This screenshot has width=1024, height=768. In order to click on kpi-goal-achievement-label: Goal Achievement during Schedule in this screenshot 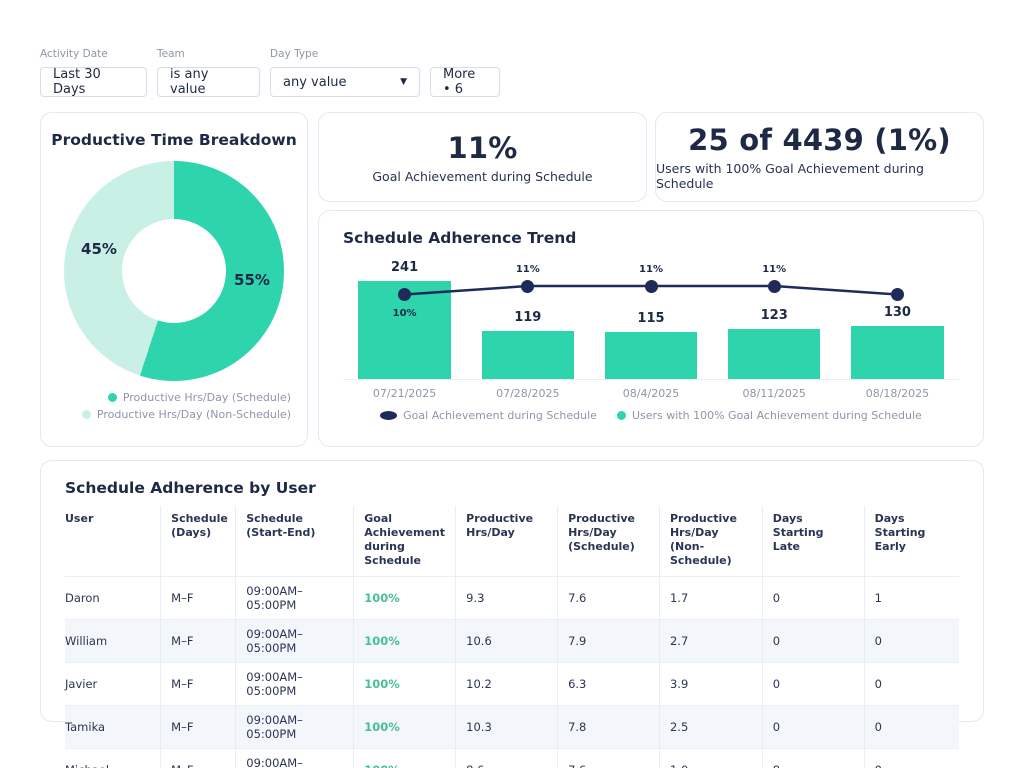, I will do `click(482, 176)`.